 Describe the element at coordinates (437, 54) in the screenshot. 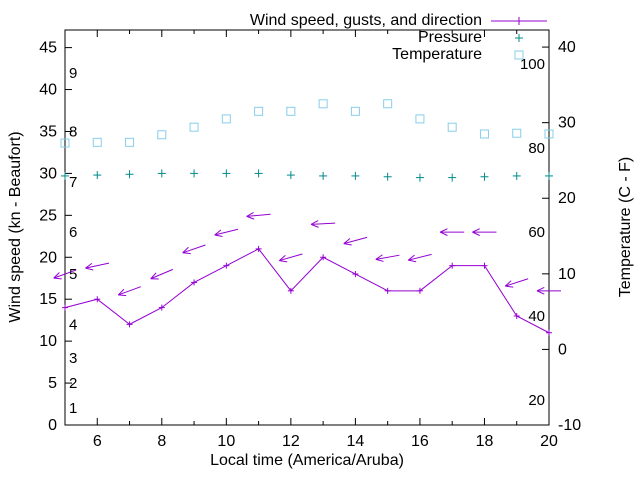

I see `legend-label-temperature: Temperature` at that location.